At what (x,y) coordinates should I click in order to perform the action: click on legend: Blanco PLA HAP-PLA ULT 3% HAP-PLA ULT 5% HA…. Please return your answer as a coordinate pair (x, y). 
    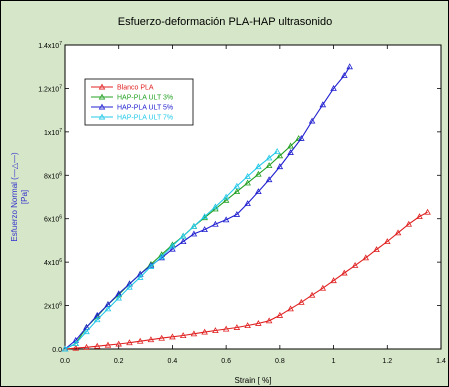
    Looking at the image, I should click on (139, 102).